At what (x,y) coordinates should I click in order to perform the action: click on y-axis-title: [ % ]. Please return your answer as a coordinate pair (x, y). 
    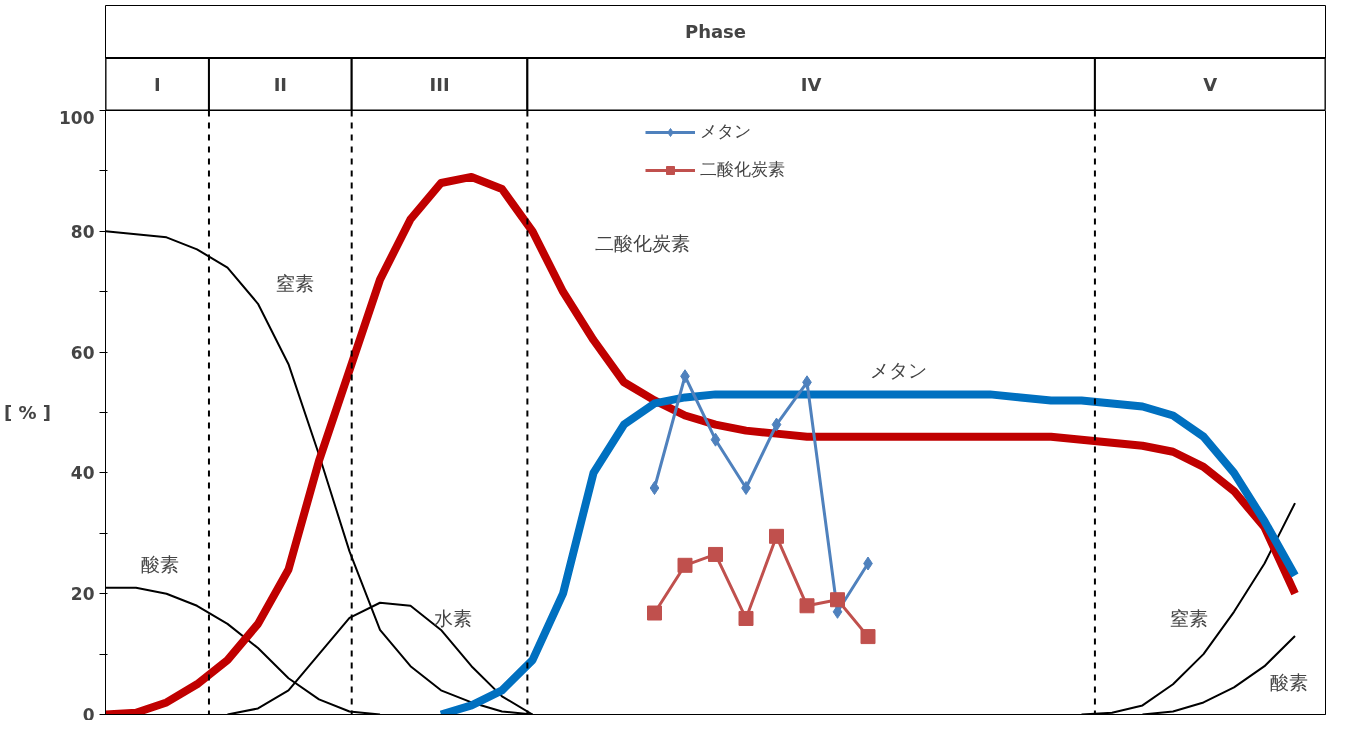
    Looking at the image, I should click on (27, 412).